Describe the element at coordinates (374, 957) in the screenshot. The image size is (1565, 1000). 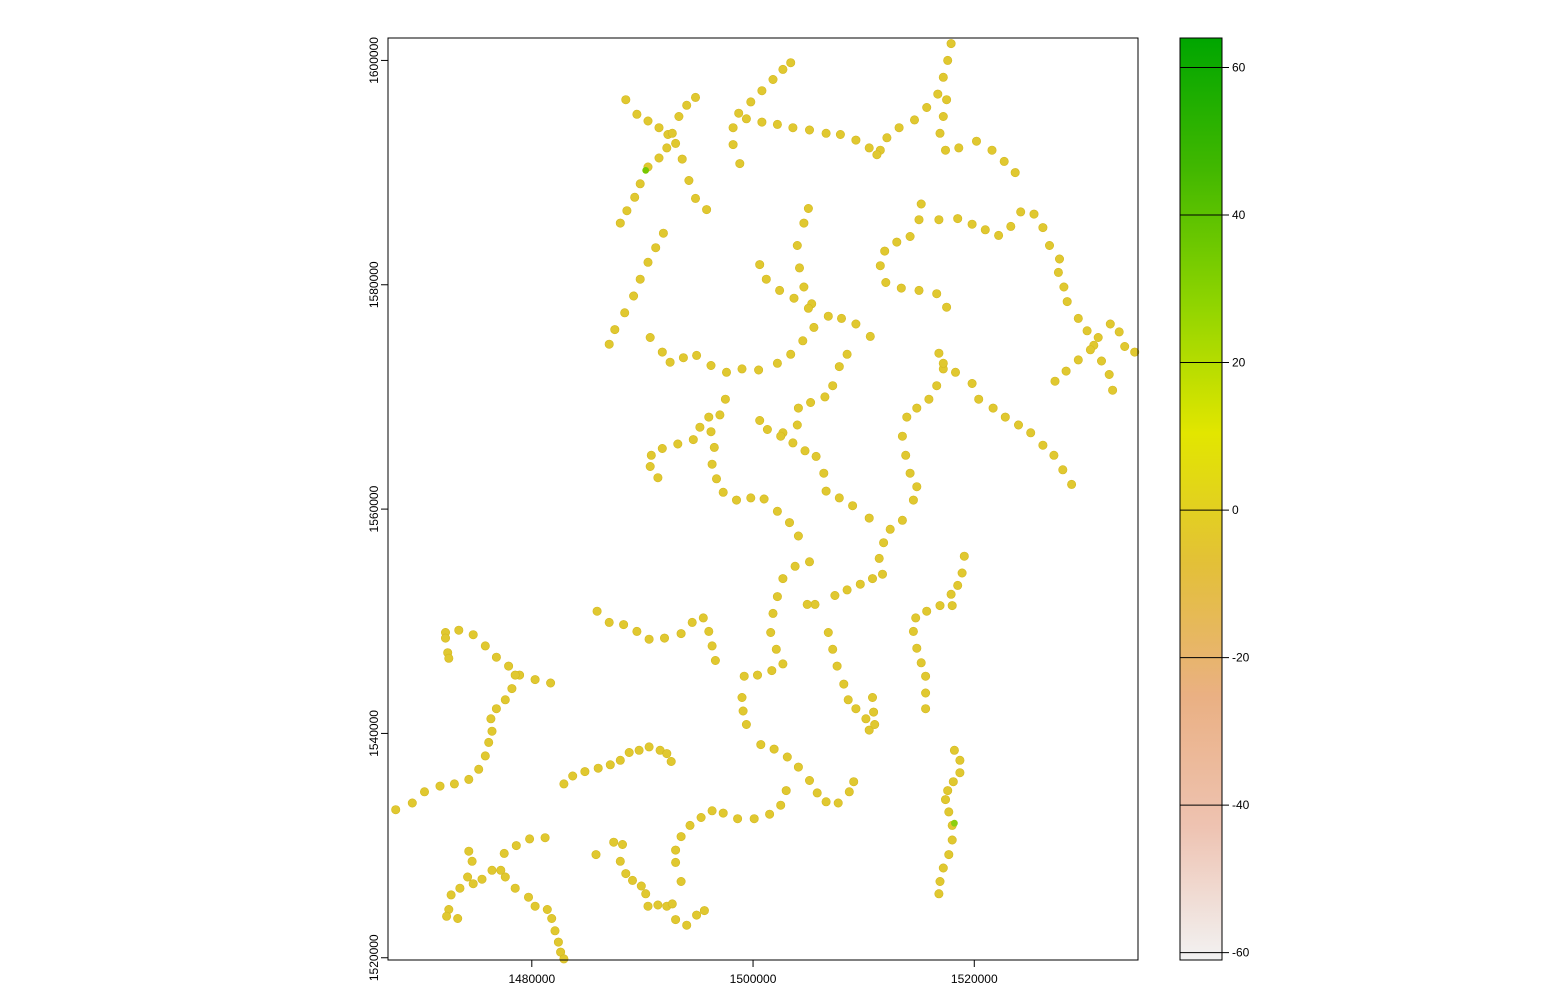
I see `y-tick-label: 1520000` at that location.